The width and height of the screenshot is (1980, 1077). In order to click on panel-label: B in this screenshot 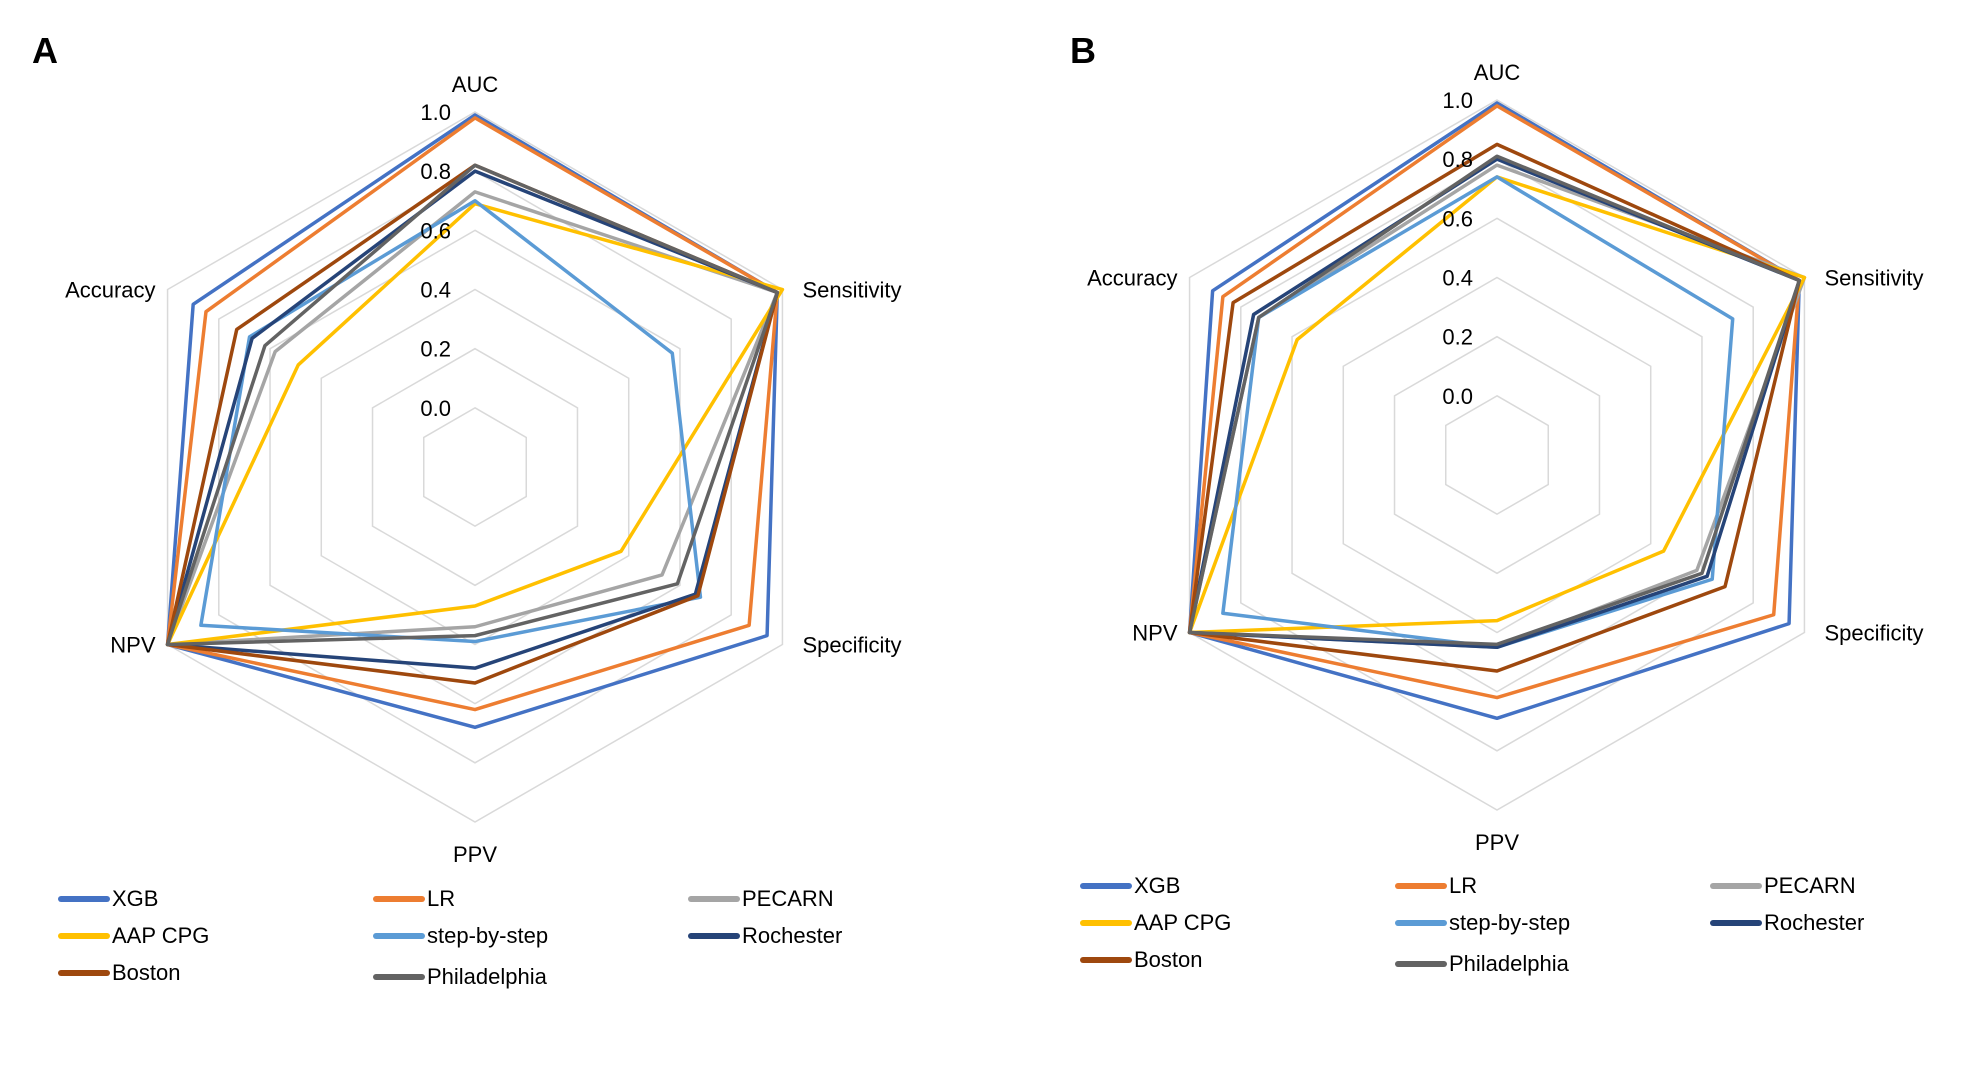, I will do `click(1083, 50)`.